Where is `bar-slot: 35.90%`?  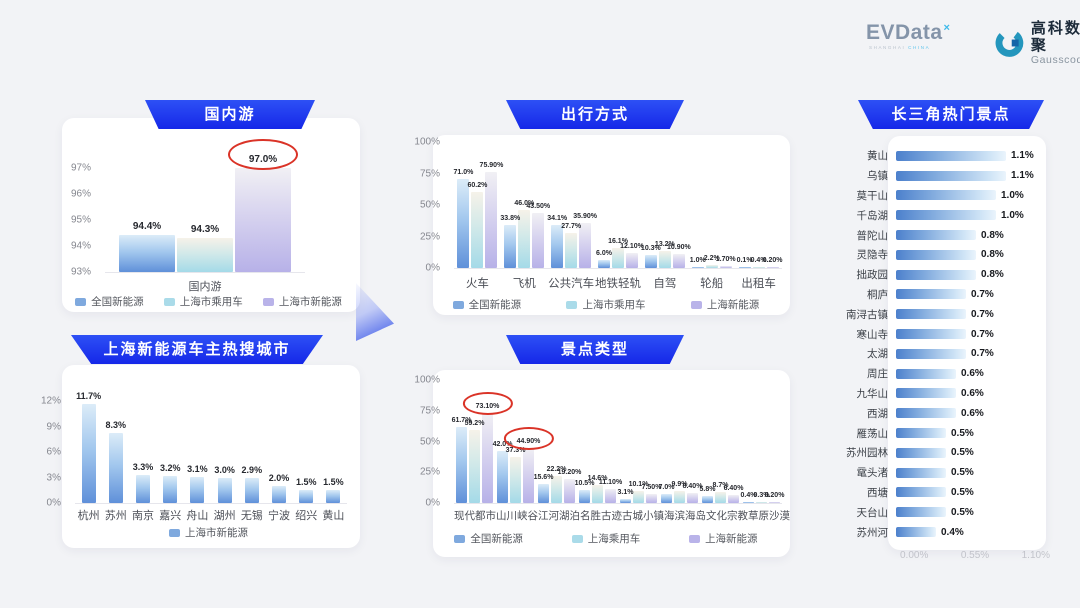 bar-slot: 35.90% is located at coordinates (585, 205).